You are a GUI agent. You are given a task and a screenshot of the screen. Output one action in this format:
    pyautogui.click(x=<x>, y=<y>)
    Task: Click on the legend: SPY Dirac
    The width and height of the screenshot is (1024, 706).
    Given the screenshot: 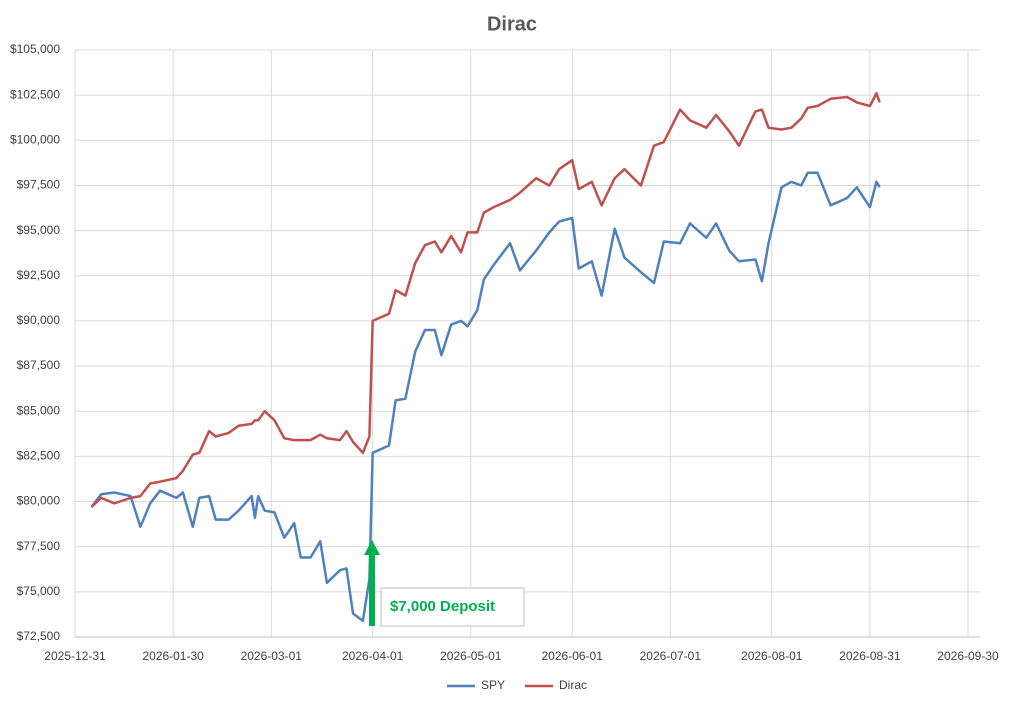 What is the action you would take?
    pyautogui.click(x=517, y=685)
    